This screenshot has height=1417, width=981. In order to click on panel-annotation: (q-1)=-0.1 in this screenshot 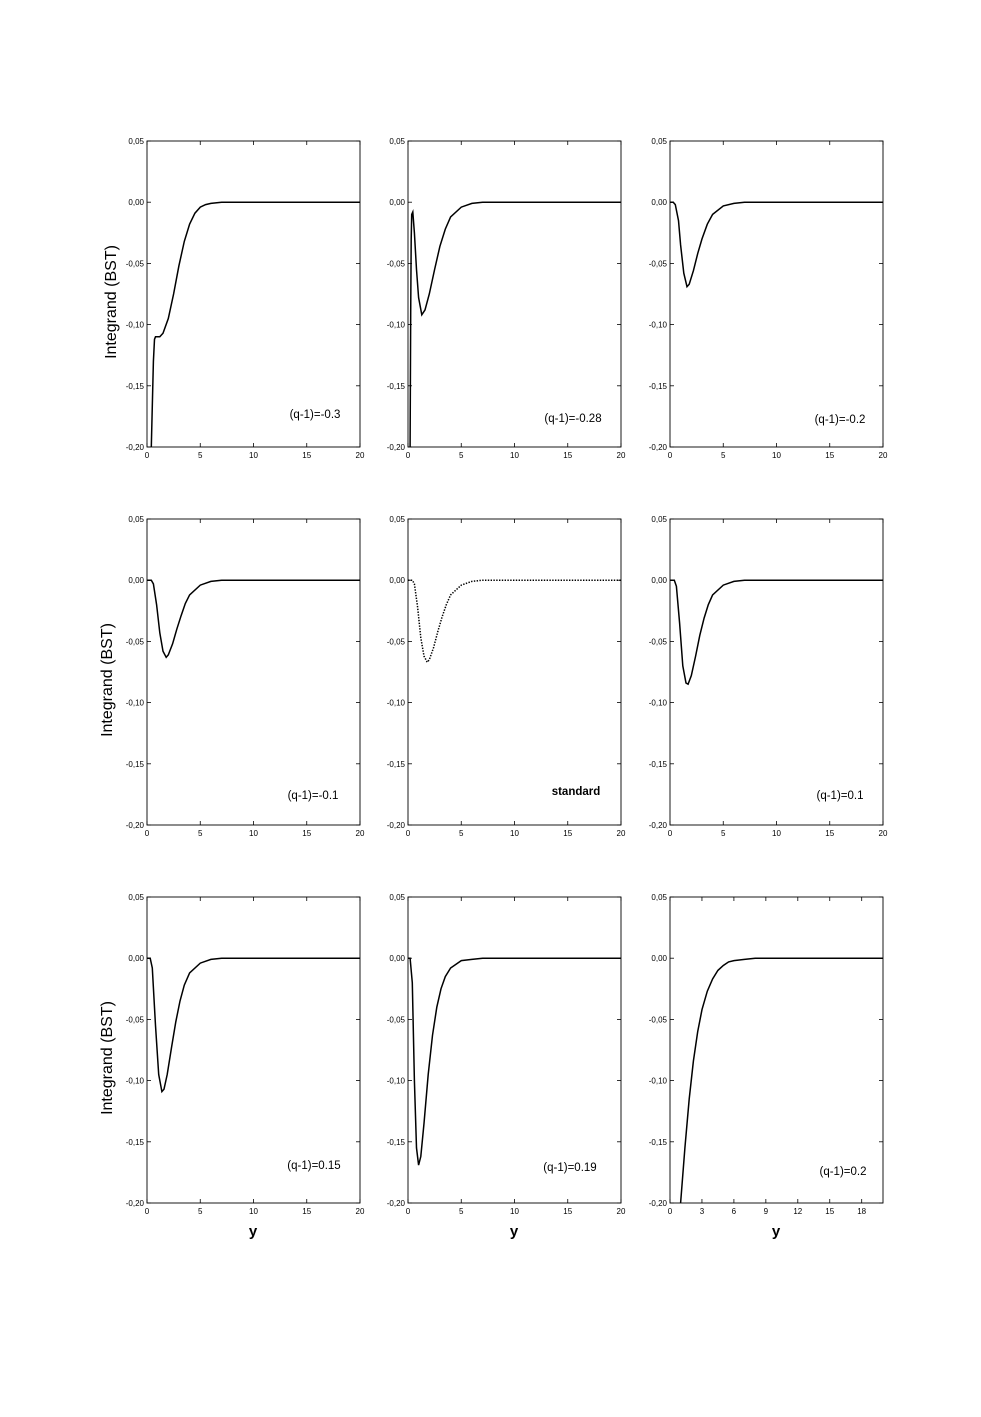, I will do `click(313, 796)`.